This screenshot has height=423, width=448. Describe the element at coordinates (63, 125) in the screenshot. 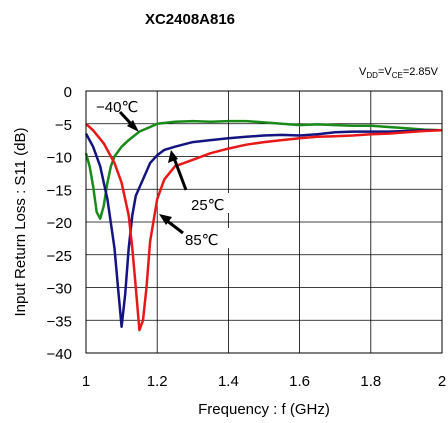

I see `y-tick-label: −5` at that location.